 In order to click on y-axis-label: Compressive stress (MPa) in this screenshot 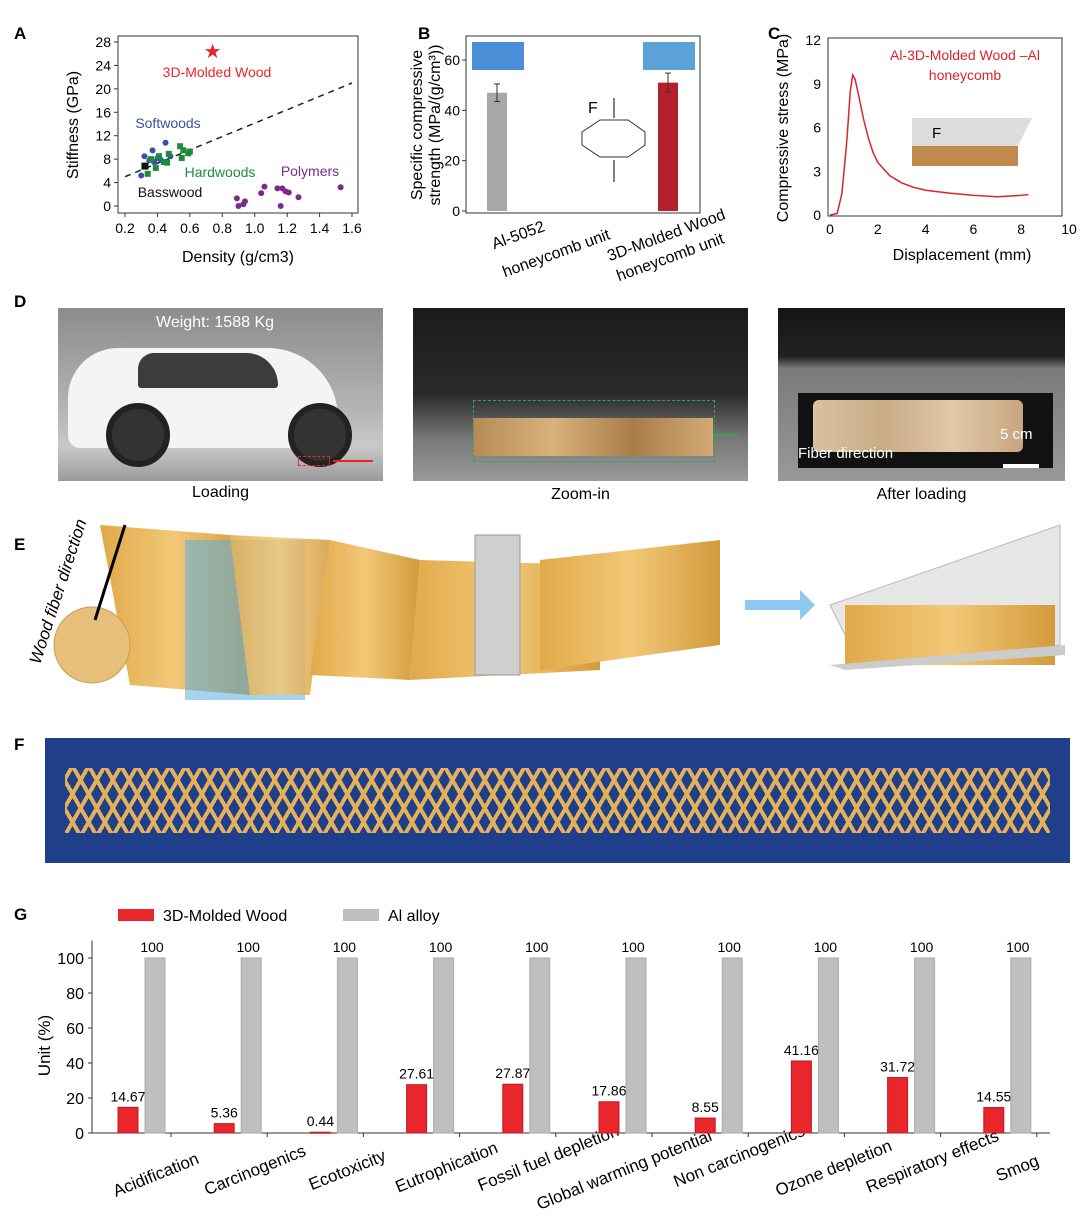, I will do `click(783, 128)`.